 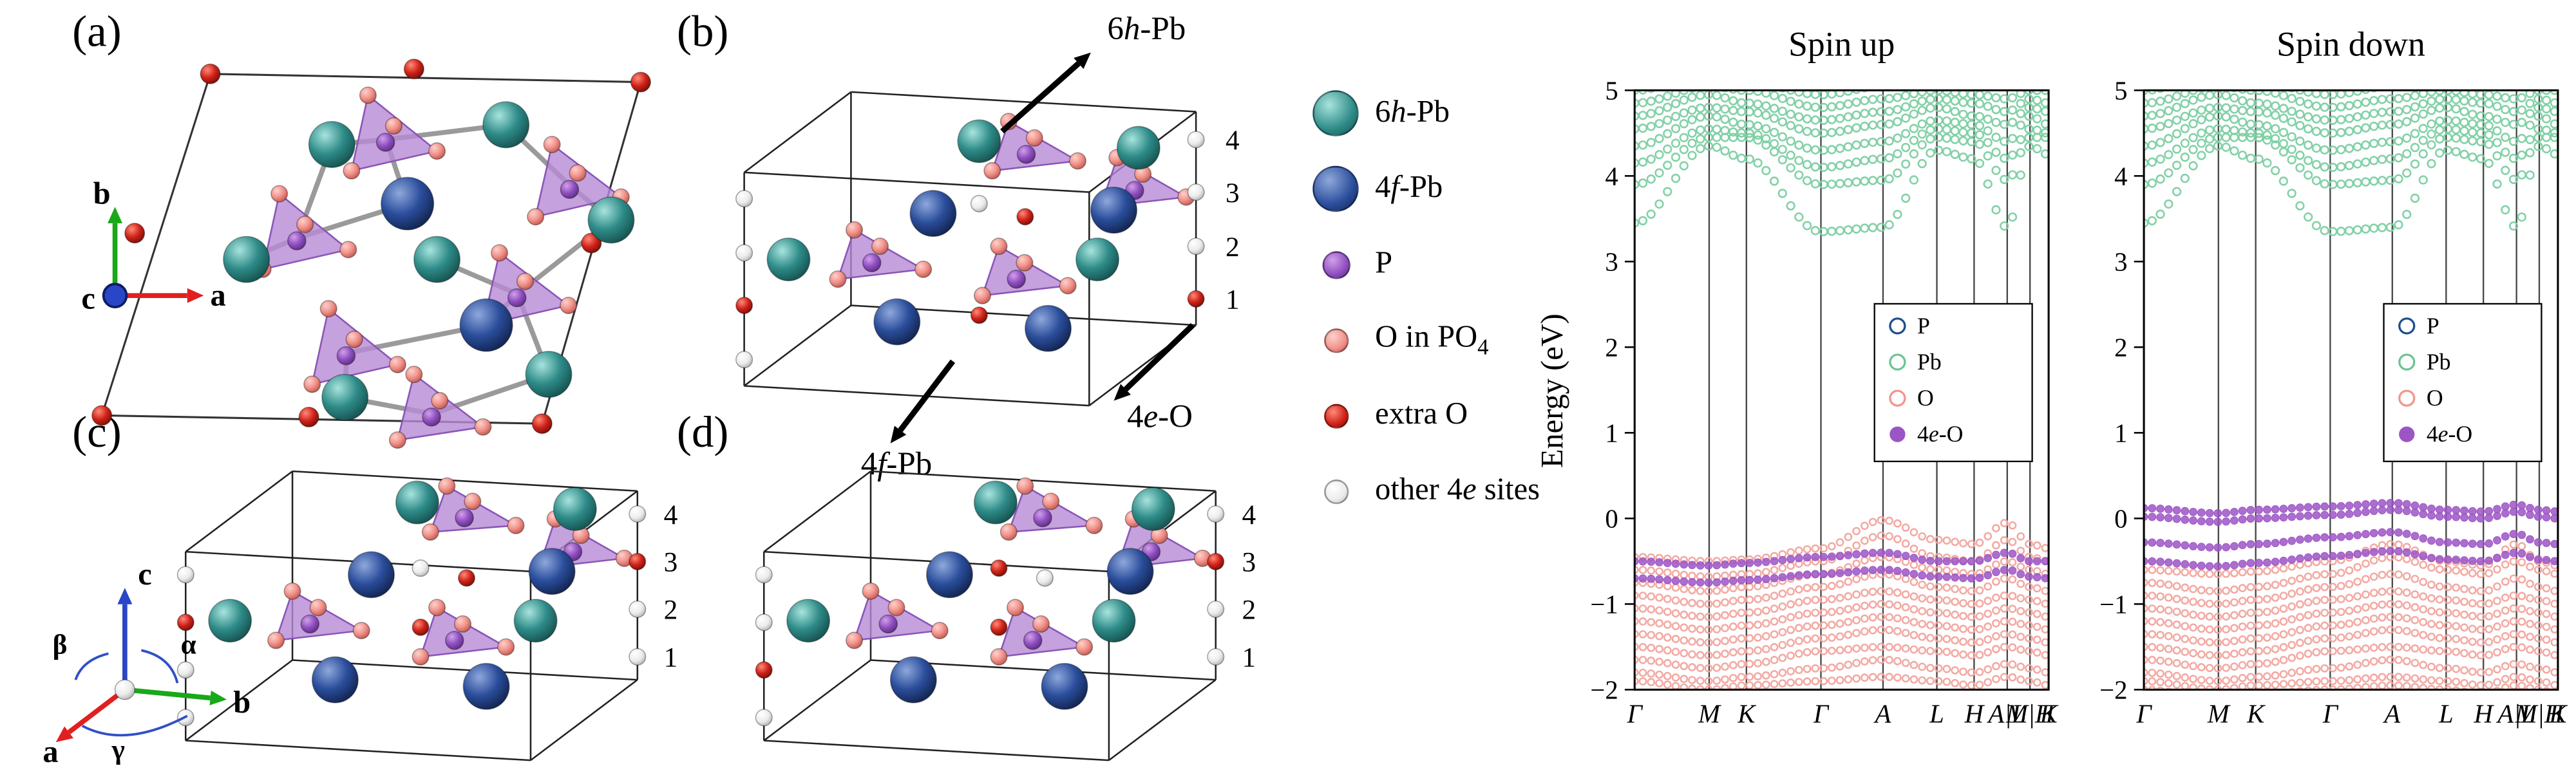 I want to click on plot-frame, so click(x=1841, y=390).